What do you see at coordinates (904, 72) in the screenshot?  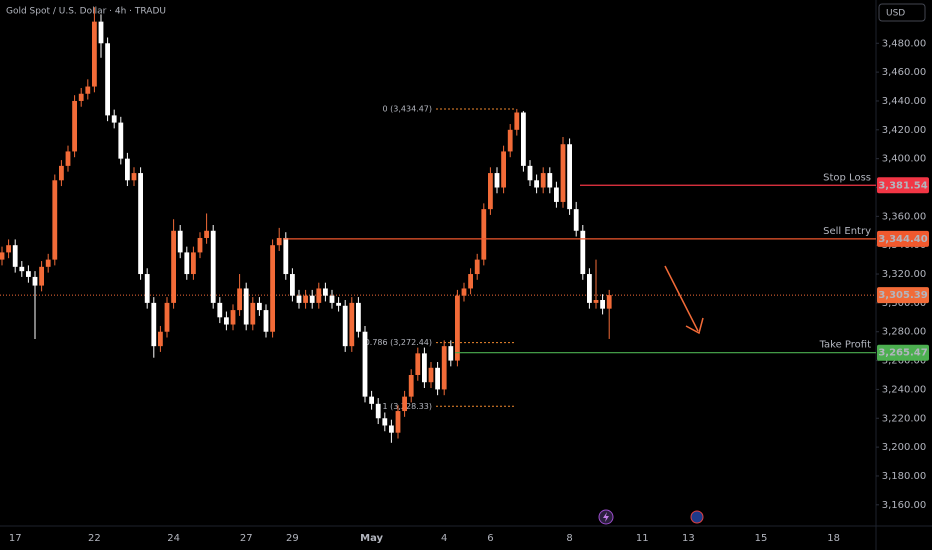 I see `y-tick-label: 3,460.00` at bounding box center [904, 72].